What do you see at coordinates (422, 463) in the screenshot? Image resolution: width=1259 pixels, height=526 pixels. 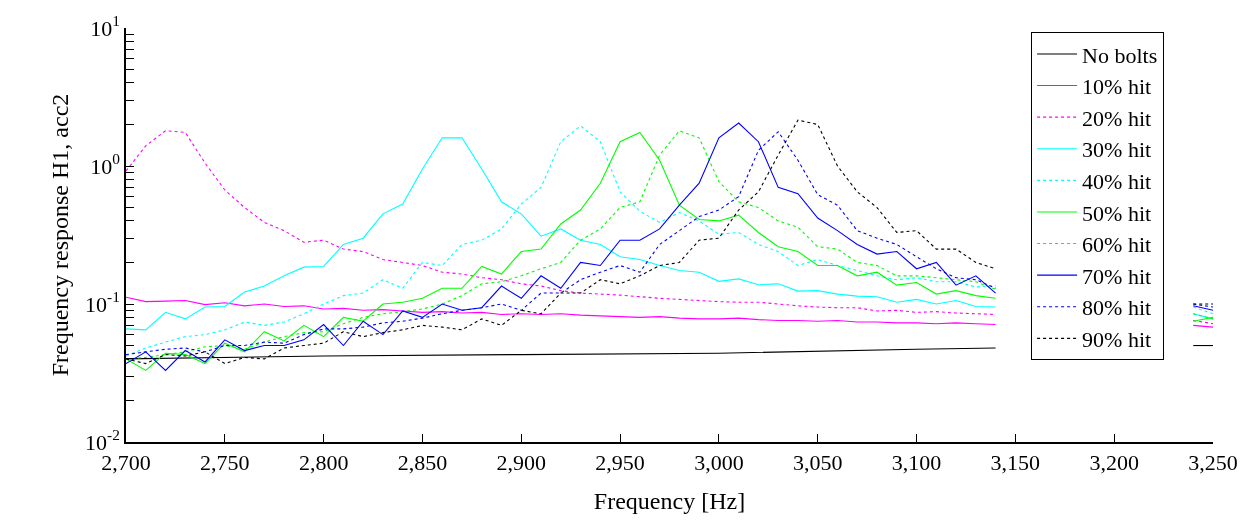 I see `x-tick-label: 2,850` at bounding box center [422, 463].